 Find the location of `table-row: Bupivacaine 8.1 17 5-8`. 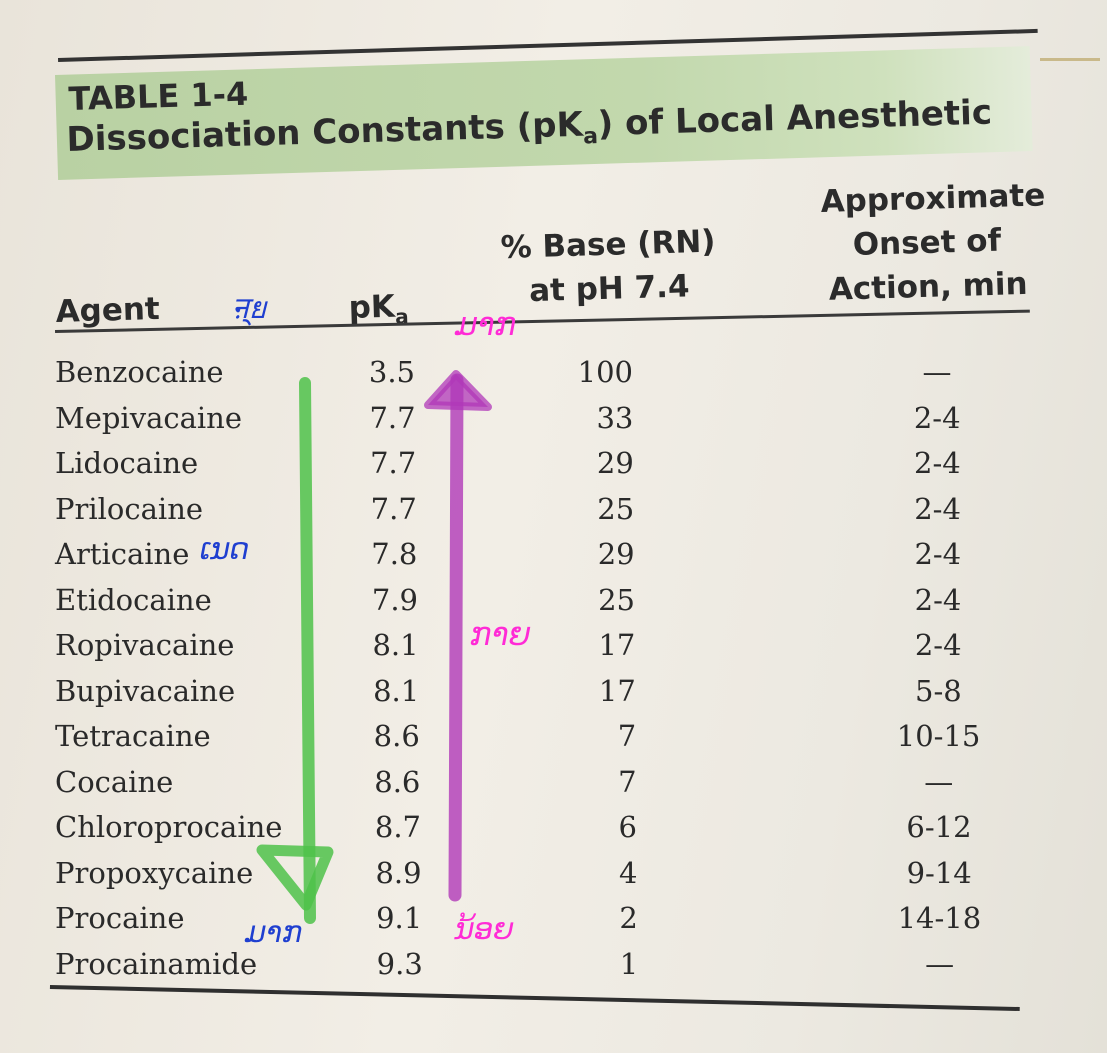

table-row: Bupivacaine 8.1 17 5-8 is located at coordinates (555, 691).